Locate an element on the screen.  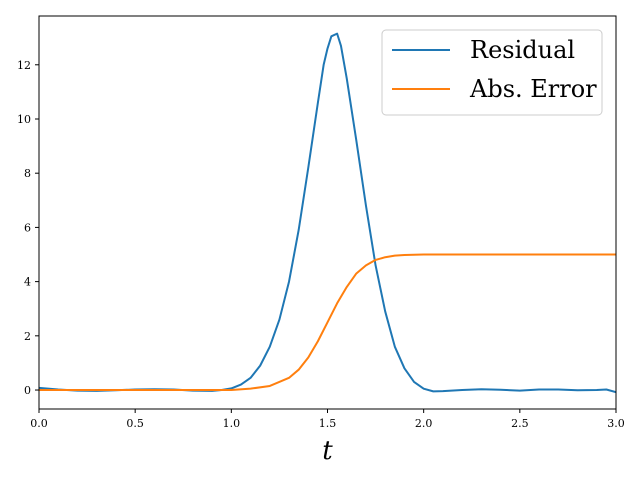
legend-label: Abs. Error is located at coordinates (533, 89).